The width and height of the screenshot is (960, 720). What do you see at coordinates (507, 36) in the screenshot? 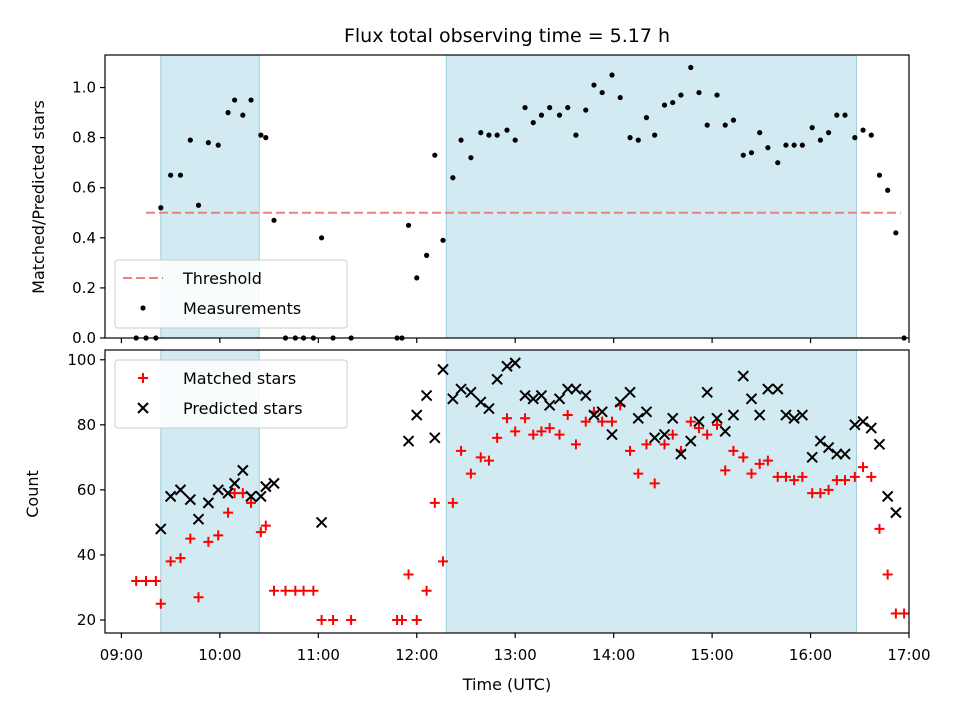
I see `chart-title: Flux total observing time = 5.17 h` at bounding box center [507, 36].